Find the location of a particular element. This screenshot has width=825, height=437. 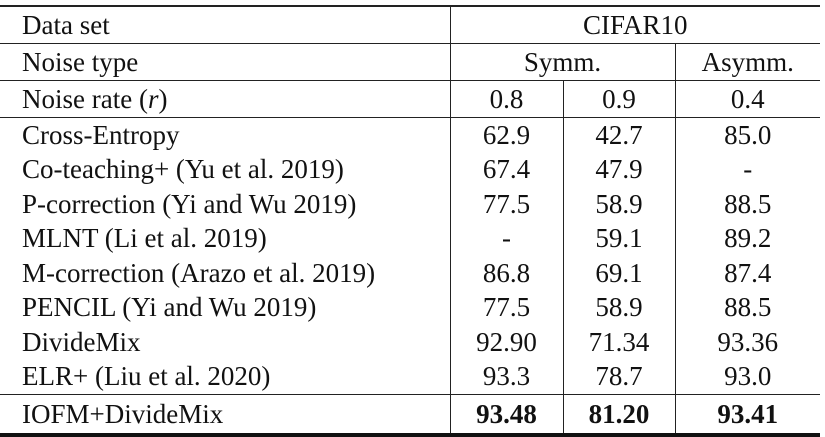

cell-value: 87.4 is located at coordinates (747, 273).